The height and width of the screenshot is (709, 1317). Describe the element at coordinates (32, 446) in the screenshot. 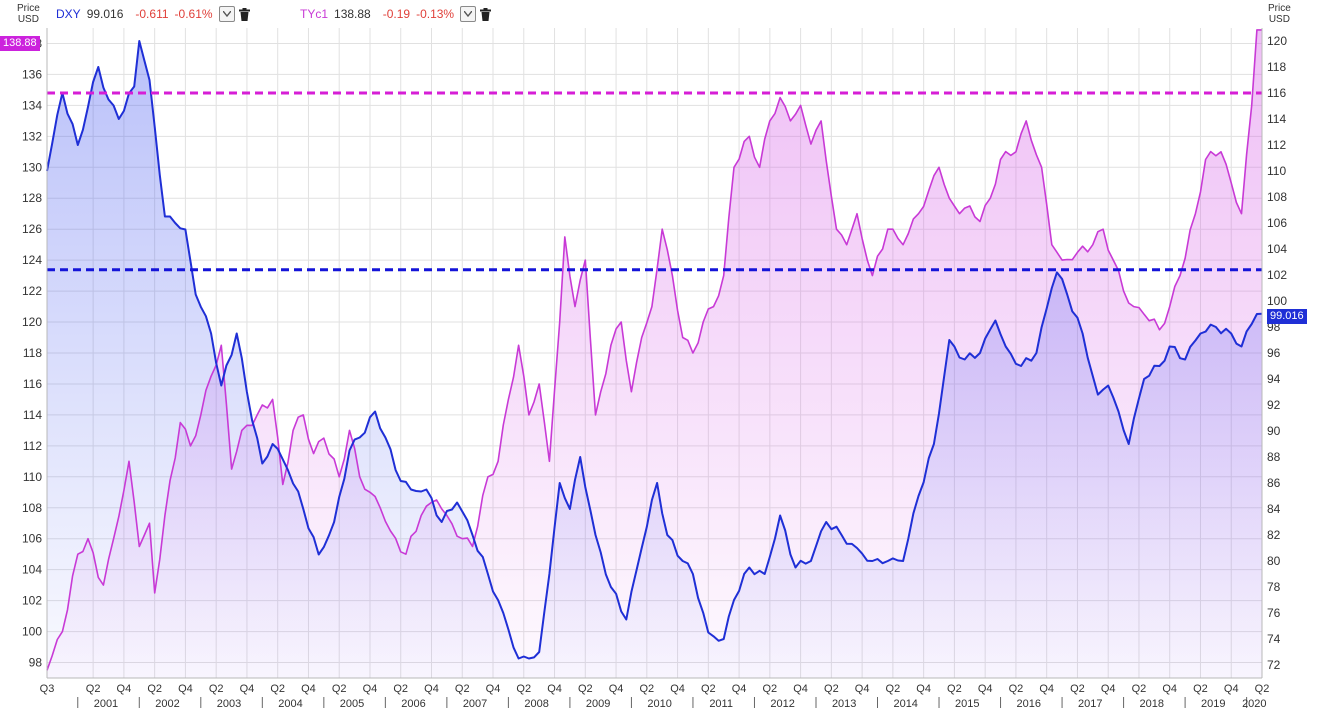

I see `left-axis-tick-label: 112` at that location.